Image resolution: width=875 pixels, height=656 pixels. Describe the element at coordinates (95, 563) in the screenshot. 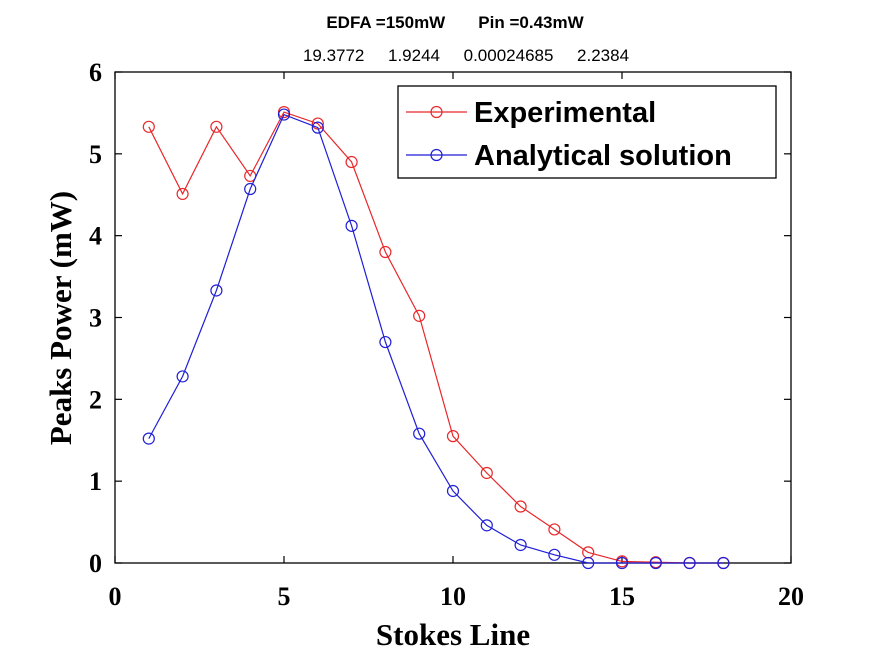

I see `y-tick-label: 0` at that location.